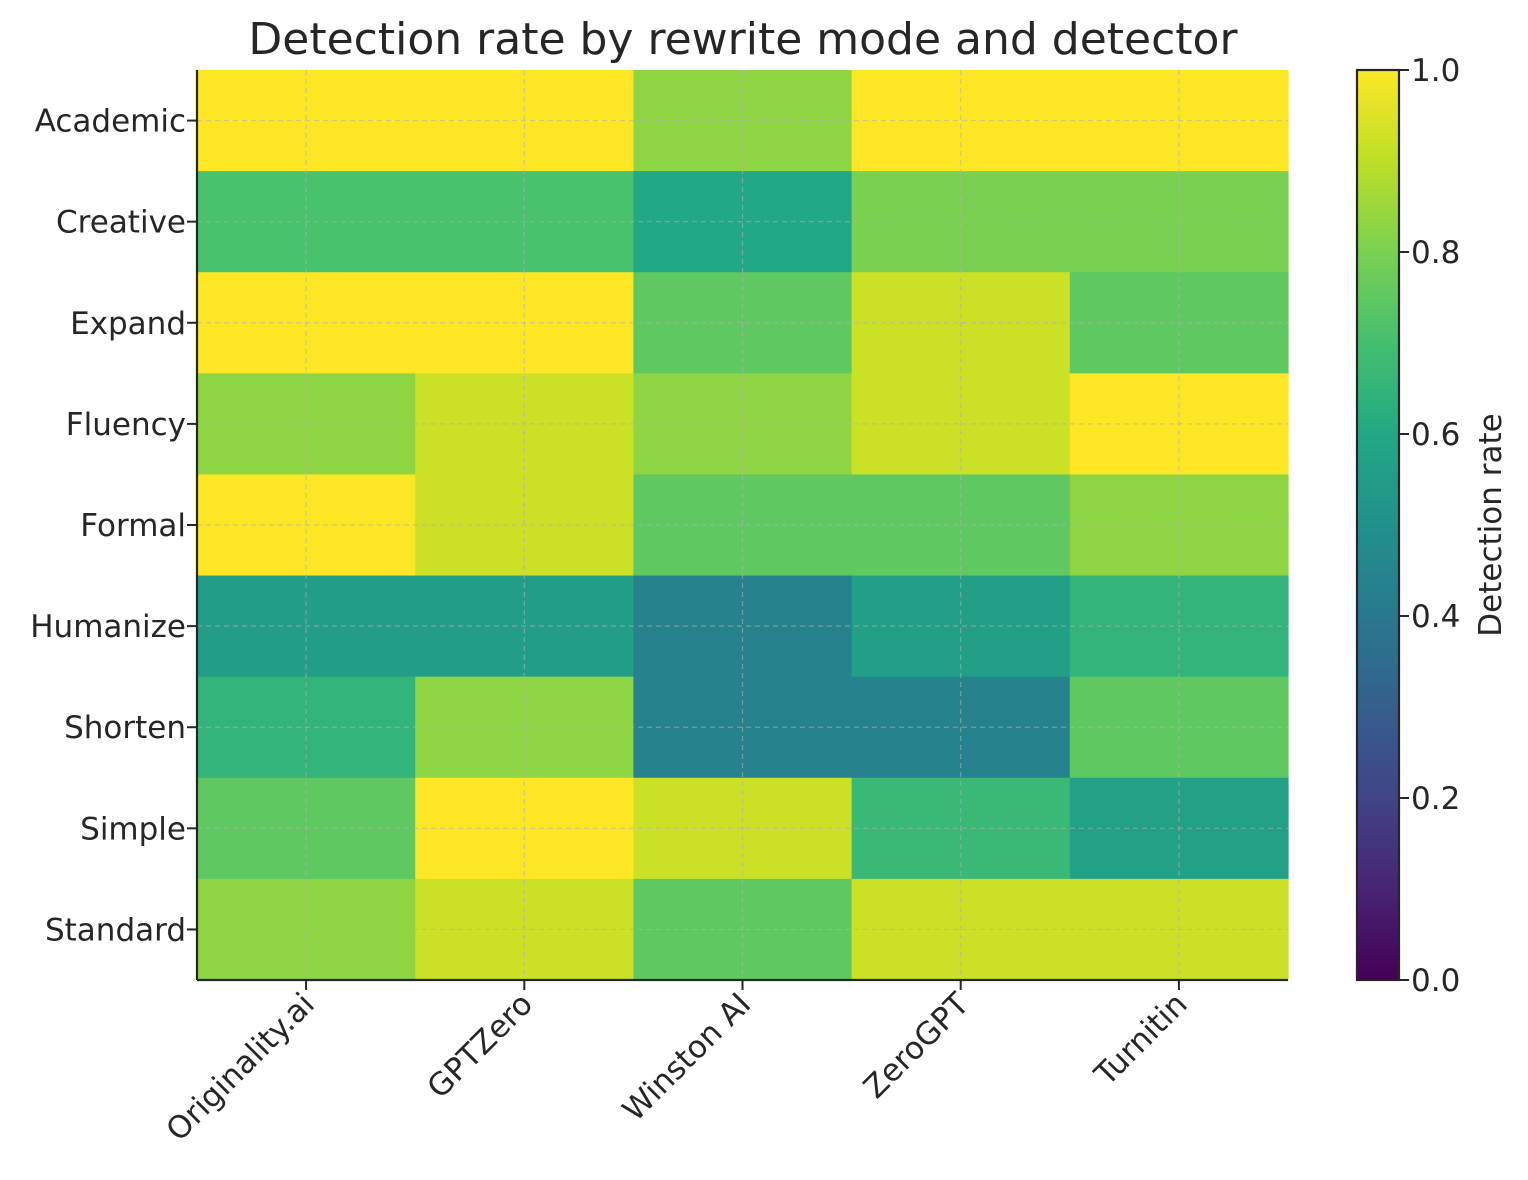 The image size is (1528, 1180). I want to click on colorbar-tick-label: 0.8, so click(1435, 253).